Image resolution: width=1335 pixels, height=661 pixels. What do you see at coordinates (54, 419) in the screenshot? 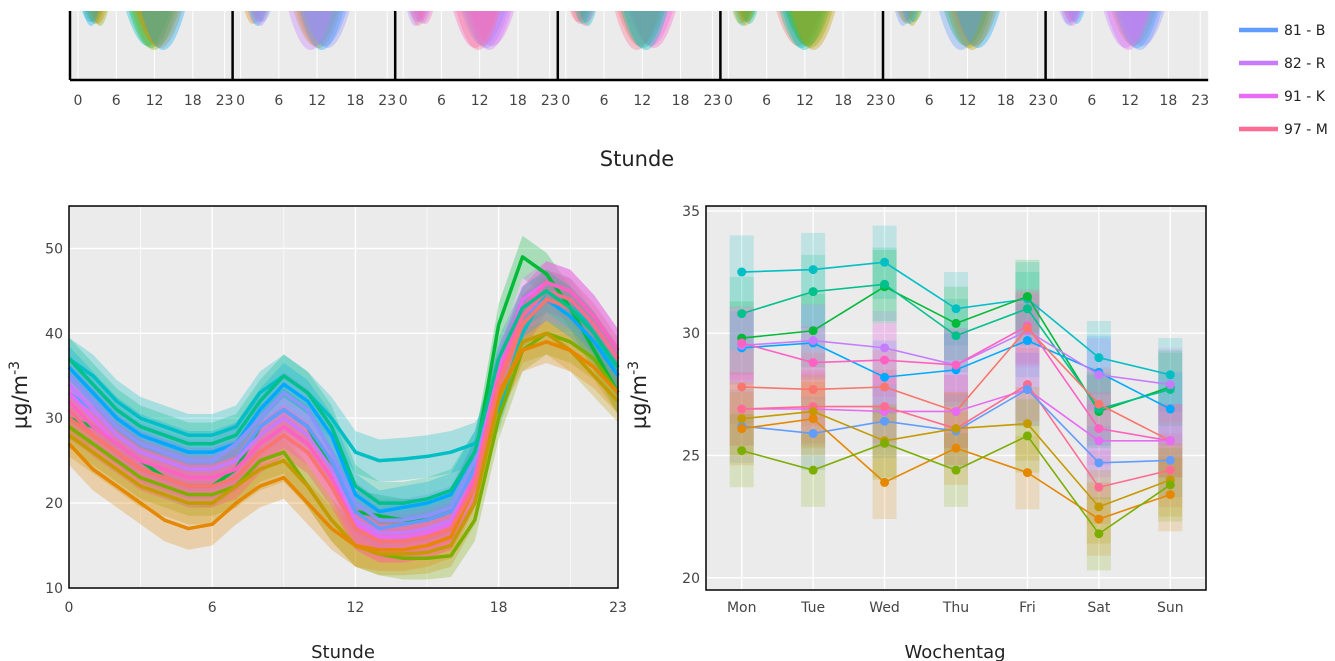
I see `hourly-y-tick: 30` at bounding box center [54, 419].